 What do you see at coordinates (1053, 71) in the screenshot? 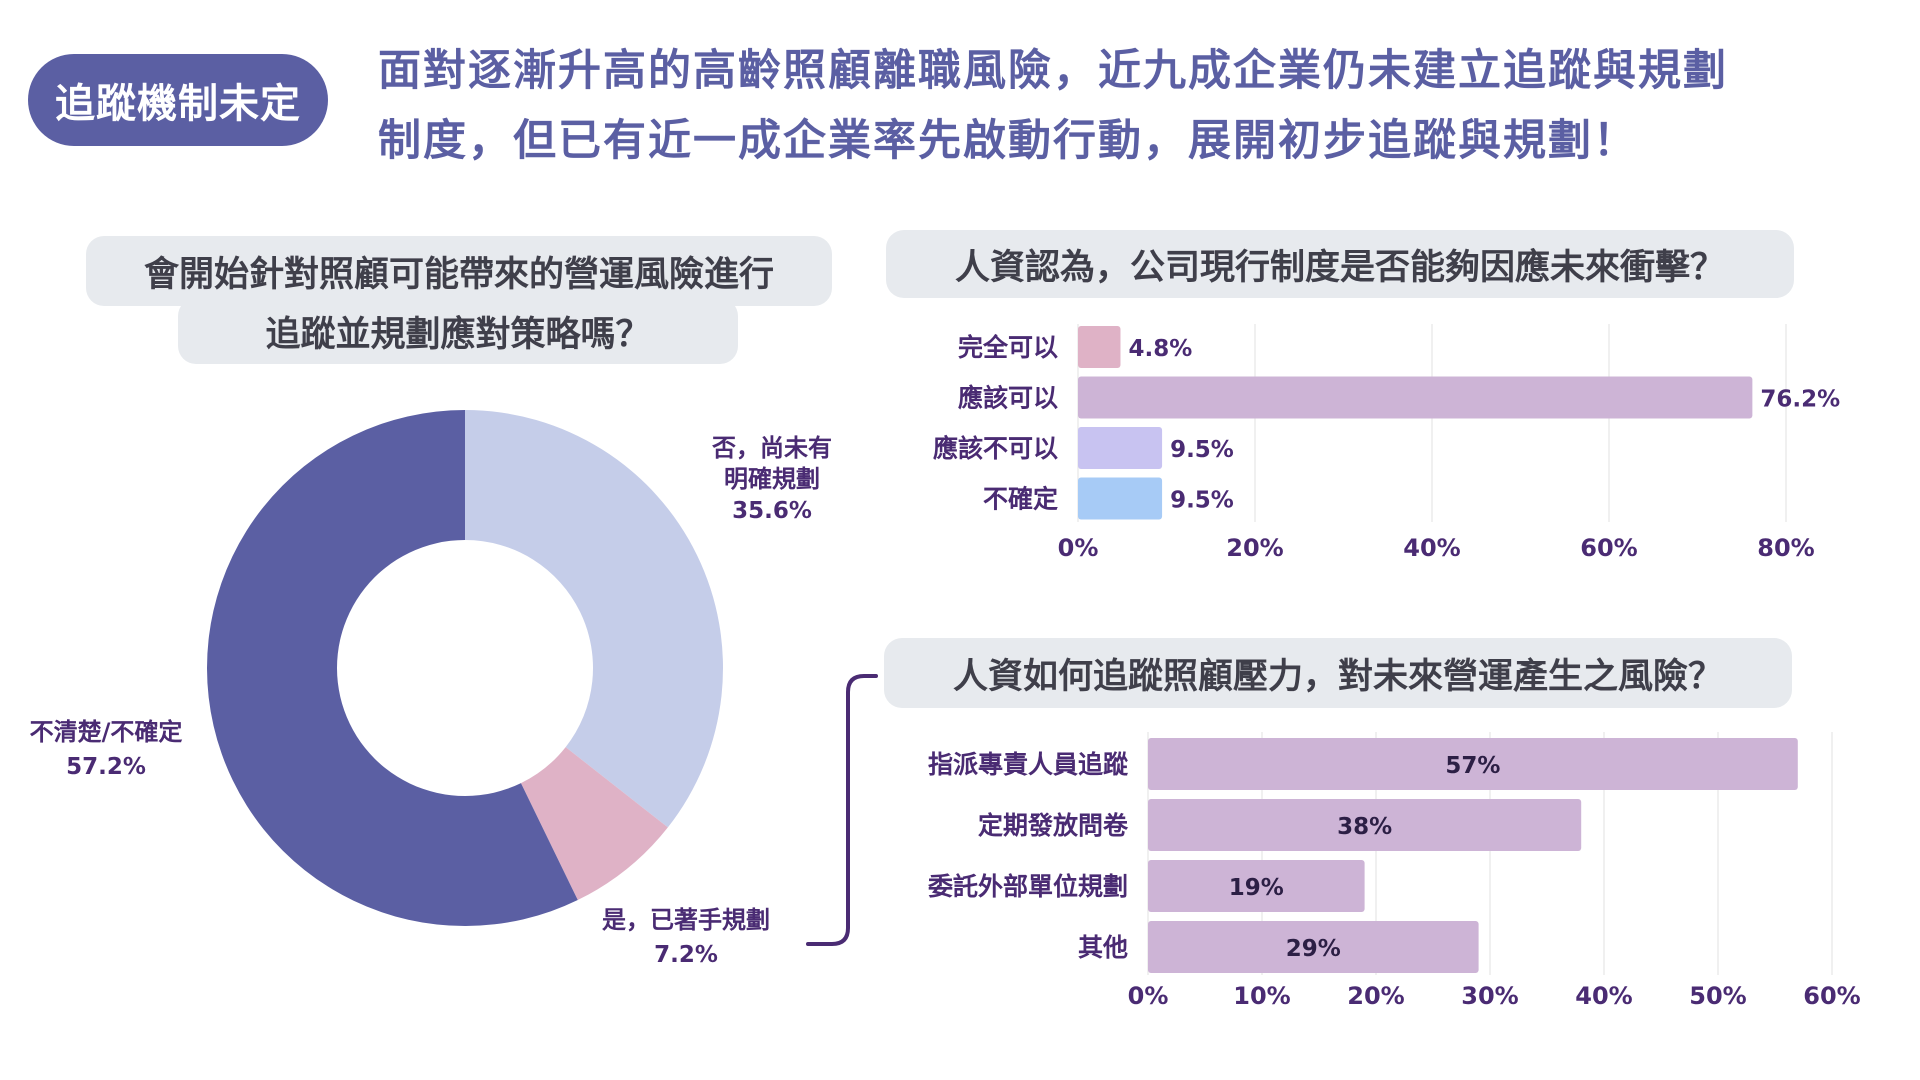
I see `headline-line-1: 面對逐漸升高的高齡照顧離職風險，近九成企業仍未建立追蹤與規劃` at bounding box center [1053, 71].